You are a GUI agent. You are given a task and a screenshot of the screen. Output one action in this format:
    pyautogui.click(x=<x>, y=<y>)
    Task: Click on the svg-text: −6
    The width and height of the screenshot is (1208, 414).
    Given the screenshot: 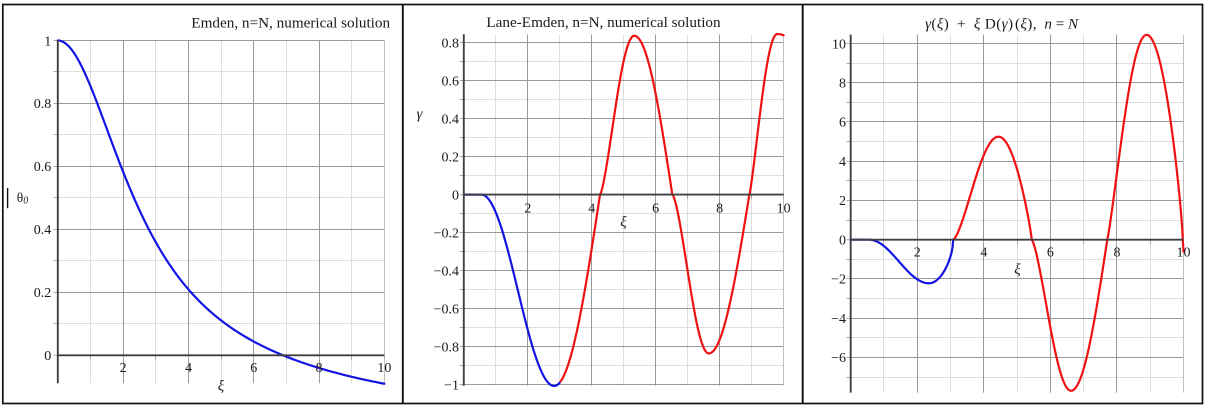 What is the action you would take?
    pyautogui.click(x=838, y=358)
    